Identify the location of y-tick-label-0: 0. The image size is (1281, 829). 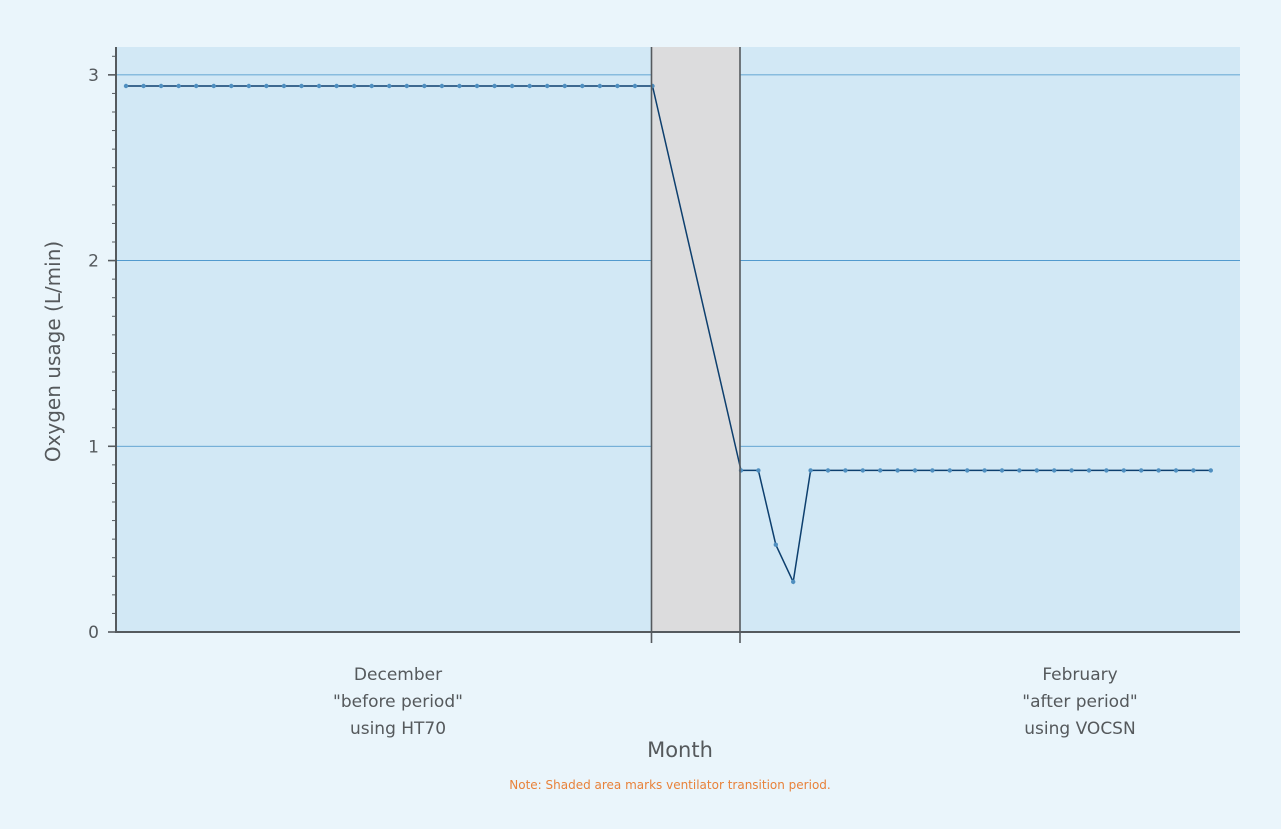
(93, 633).